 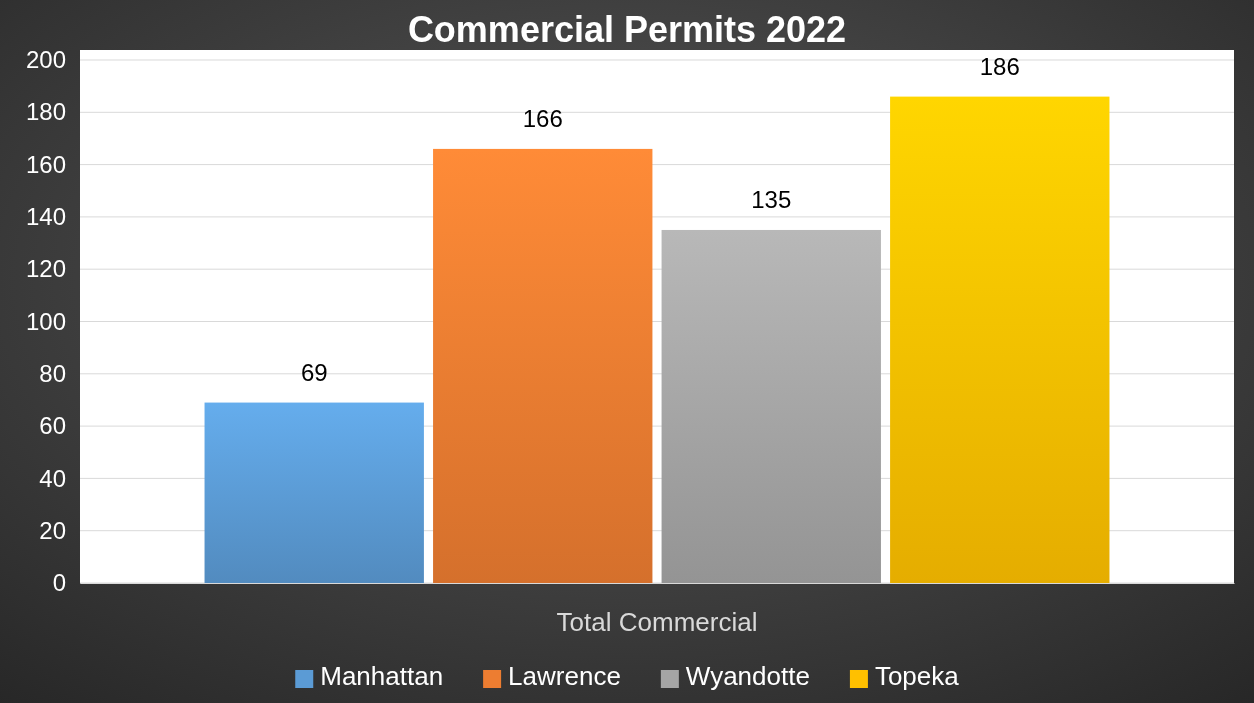 I want to click on y-tick-label: 20, so click(x=52, y=530).